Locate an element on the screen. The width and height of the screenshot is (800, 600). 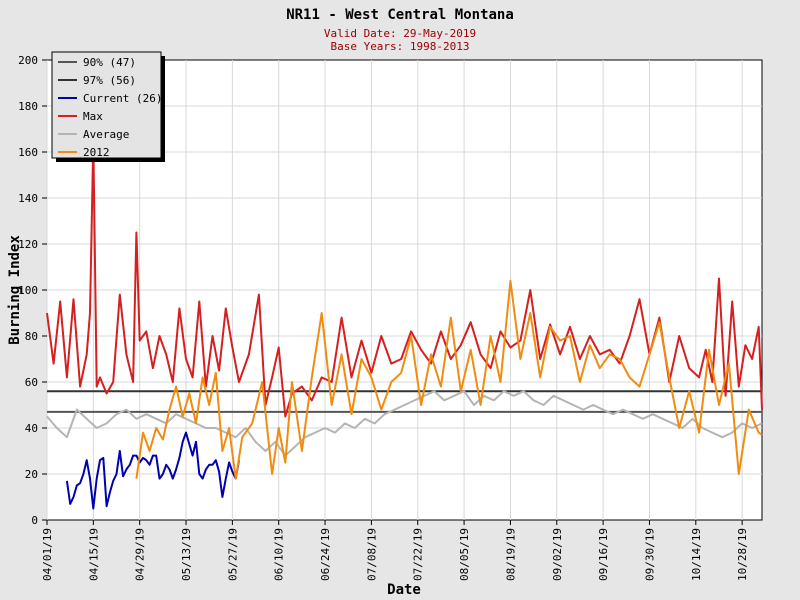
y-tick-label: 80 is located at coordinates (31, 336).